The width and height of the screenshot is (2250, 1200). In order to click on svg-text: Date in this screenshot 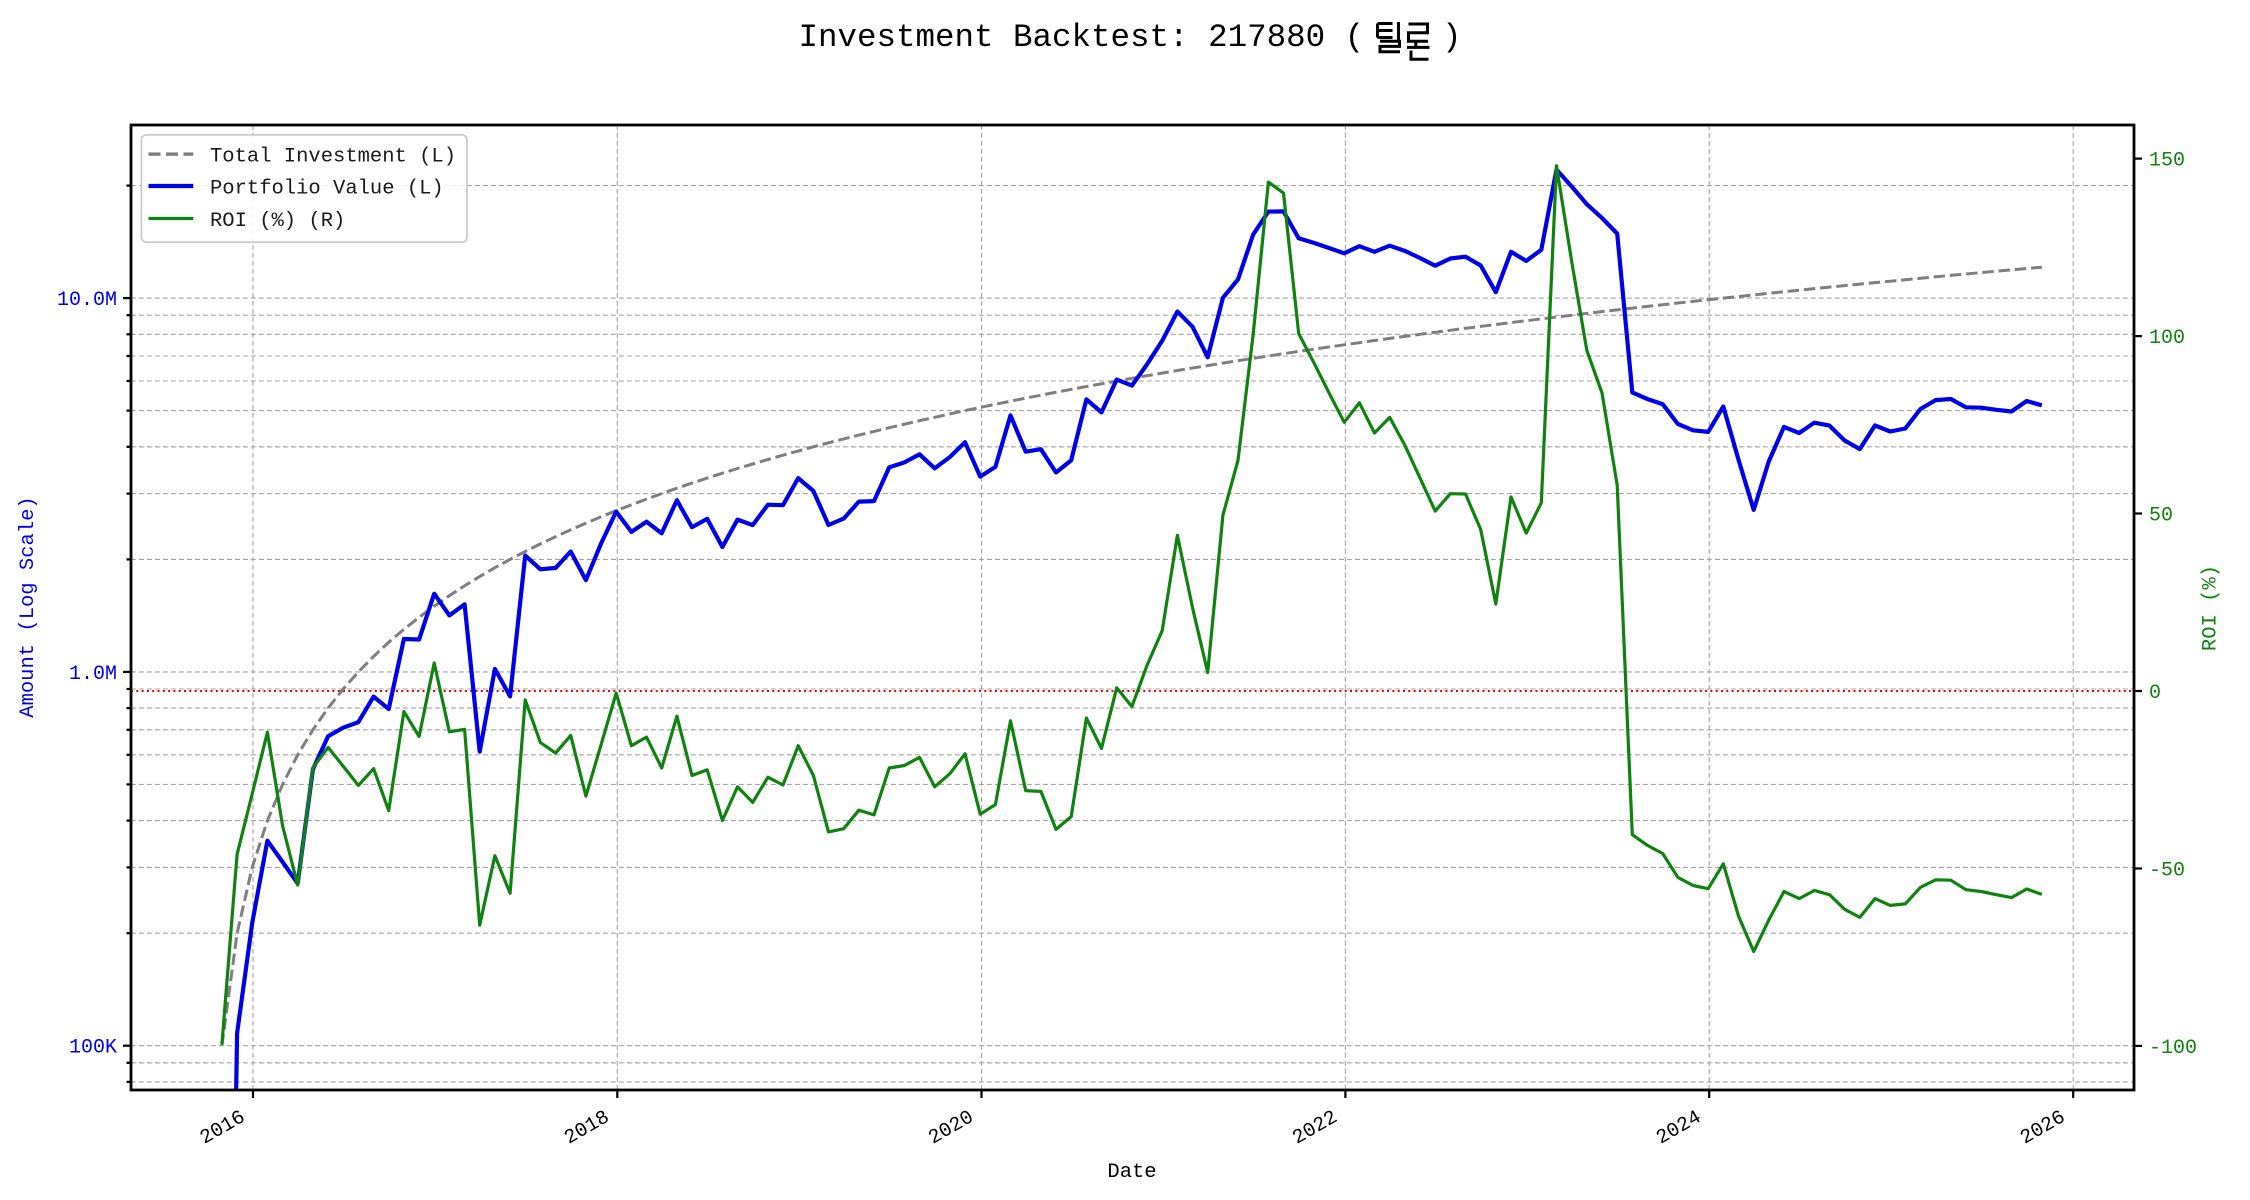, I will do `click(1131, 1172)`.